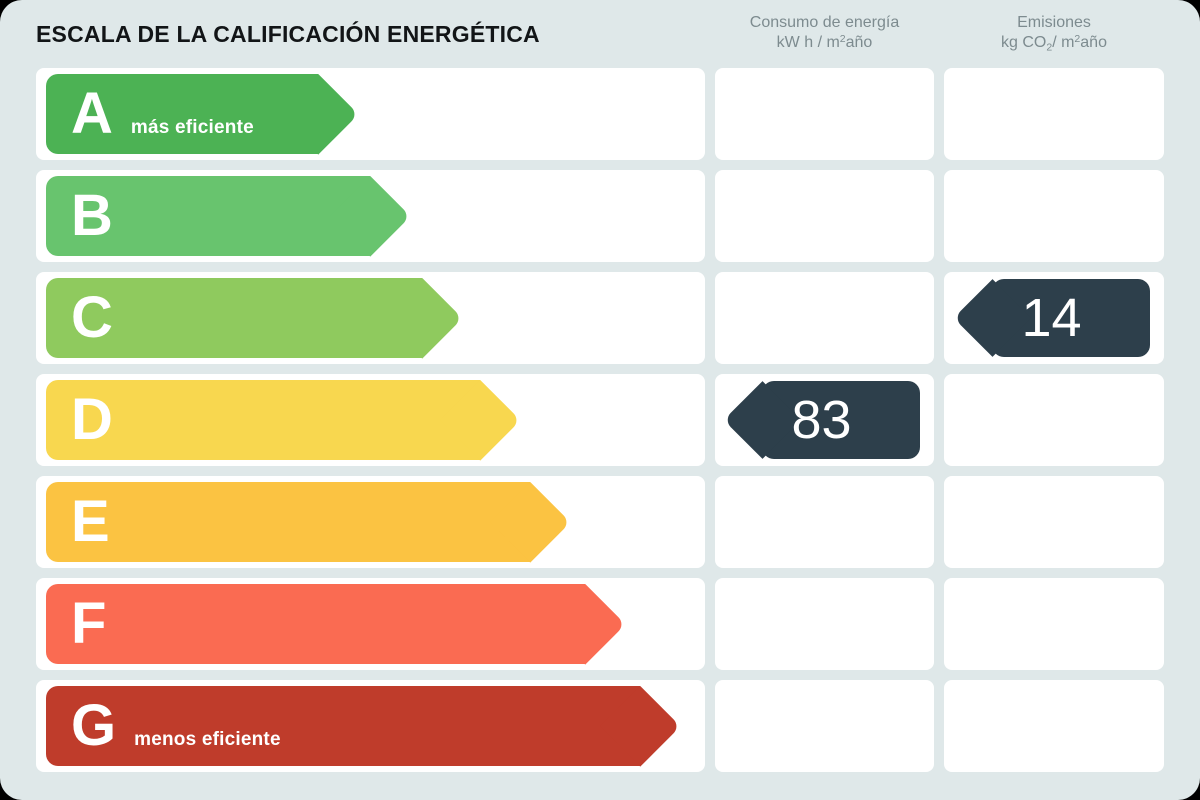 The height and width of the screenshot is (800, 1200). I want to click on emisiones-cell-g, so click(1054, 726).